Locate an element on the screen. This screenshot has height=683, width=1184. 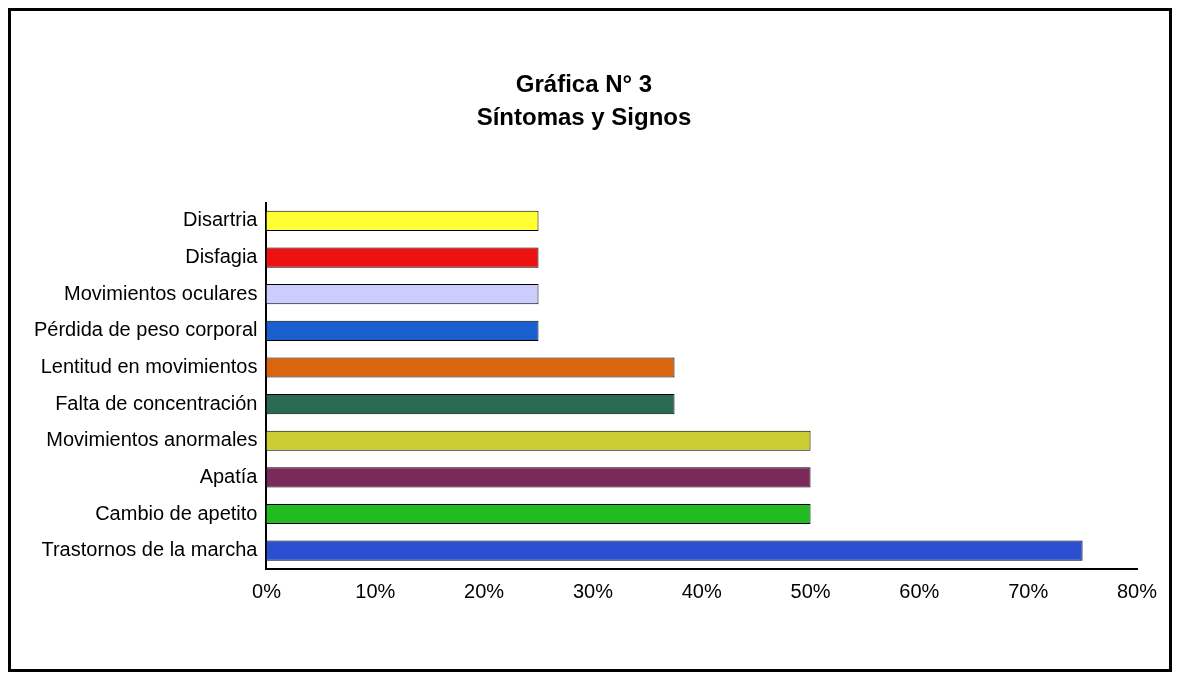
y-tick-label: Falta de concentración is located at coordinates (156, 402).